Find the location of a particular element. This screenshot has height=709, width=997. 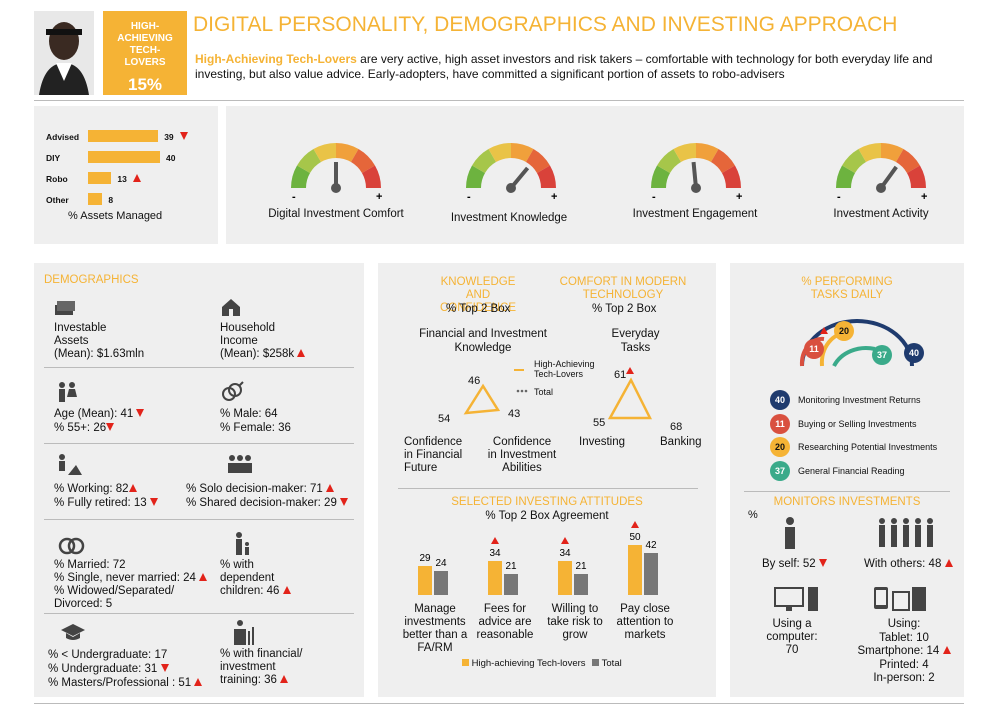

age-mean: Age (Mean): 41 is located at coordinates (99, 414).